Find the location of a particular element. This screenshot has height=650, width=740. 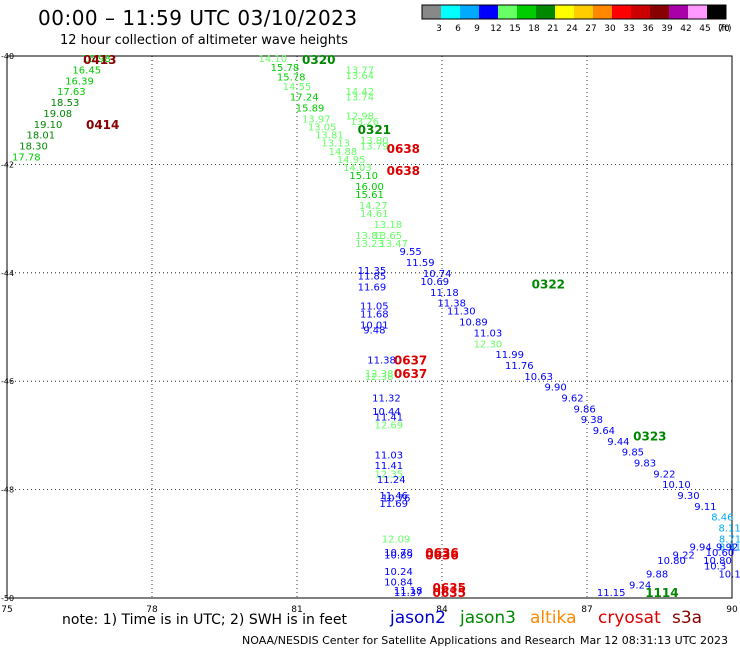

swh-value: 9.83 is located at coordinates (645, 464).